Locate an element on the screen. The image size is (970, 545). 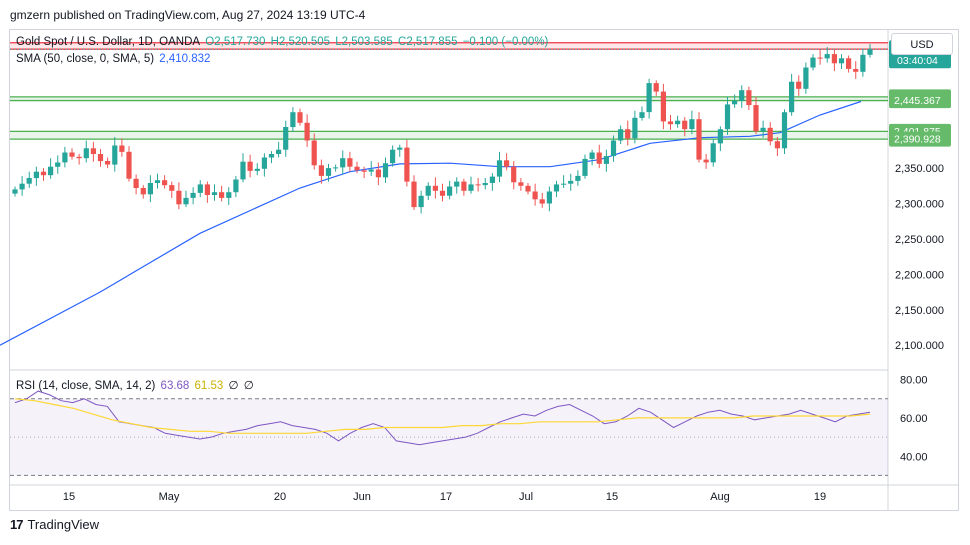
time-tick-label-4: 17 is located at coordinates (446, 497).